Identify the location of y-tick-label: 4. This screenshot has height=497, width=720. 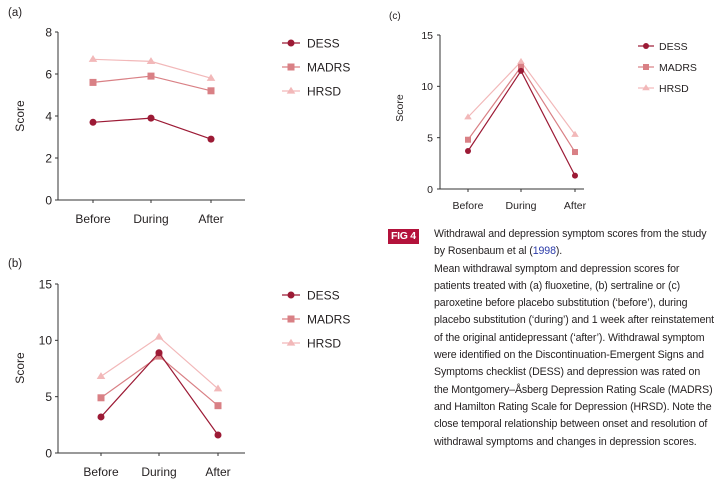
(48, 116).